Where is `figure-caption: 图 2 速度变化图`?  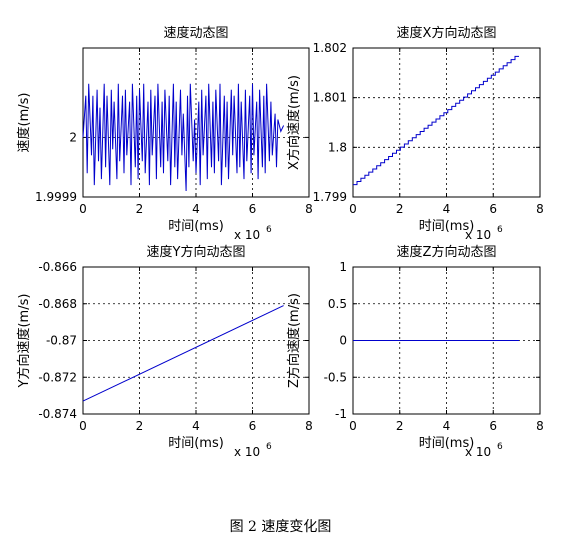
figure-caption: 图 2 速度变化图 is located at coordinates (280, 527).